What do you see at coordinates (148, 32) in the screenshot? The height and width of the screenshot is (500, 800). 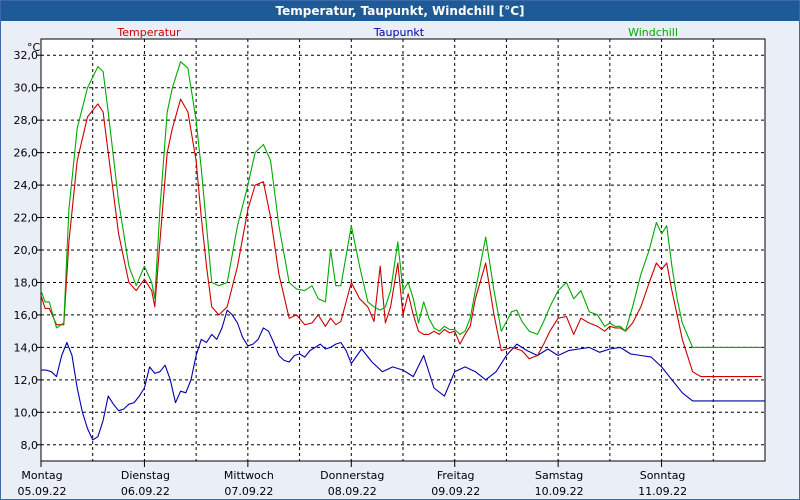 I see `legend-entry-temperatur: Temperatur` at bounding box center [148, 32].